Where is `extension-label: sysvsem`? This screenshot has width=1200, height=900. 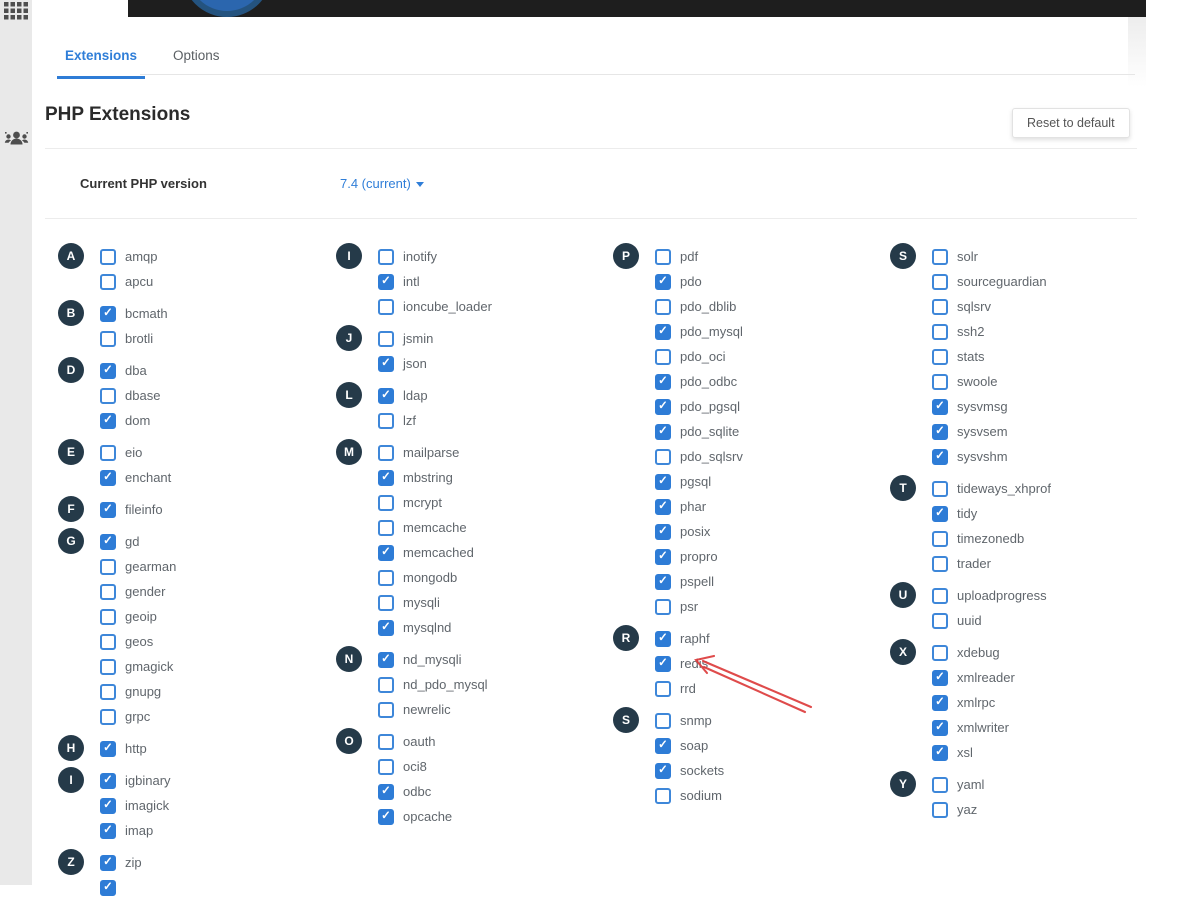
extension-label: sysvsem is located at coordinates (982, 431).